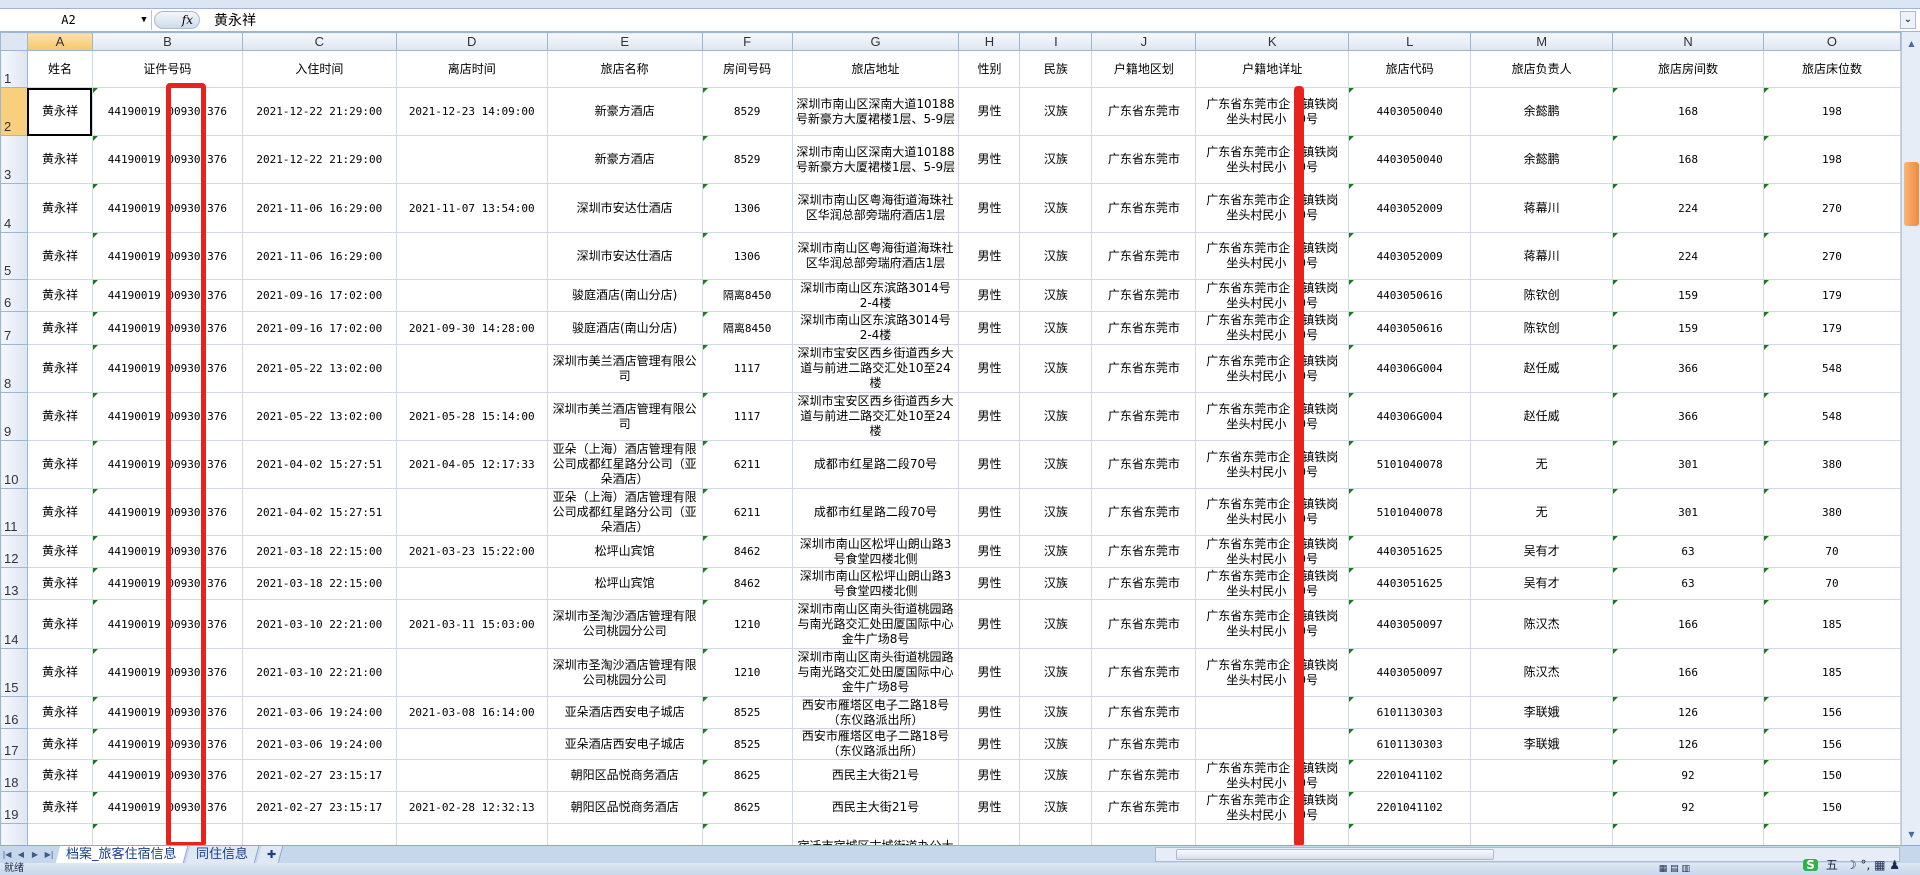  I want to click on column-header-m: M, so click(1542, 41).